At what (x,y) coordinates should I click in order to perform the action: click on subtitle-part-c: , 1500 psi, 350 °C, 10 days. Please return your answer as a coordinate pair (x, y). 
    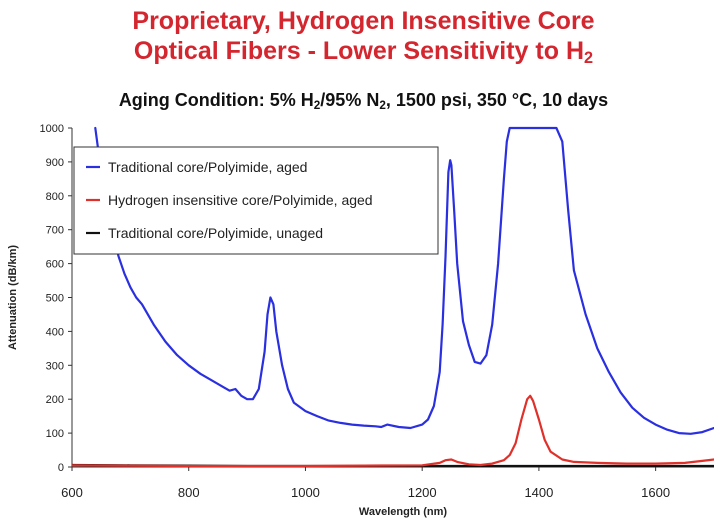
    Looking at the image, I should click on (497, 100).